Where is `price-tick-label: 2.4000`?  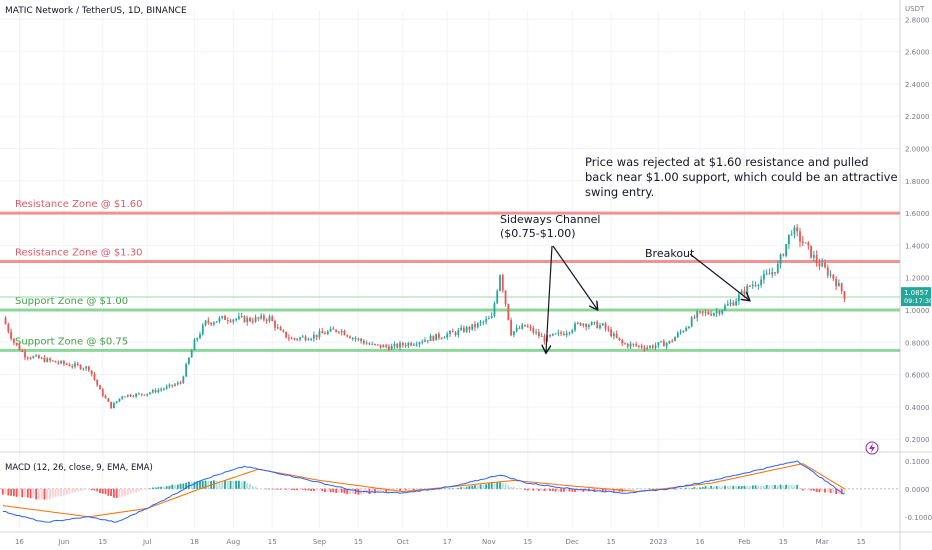 price-tick-label: 2.4000 is located at coordinates (917, 85).